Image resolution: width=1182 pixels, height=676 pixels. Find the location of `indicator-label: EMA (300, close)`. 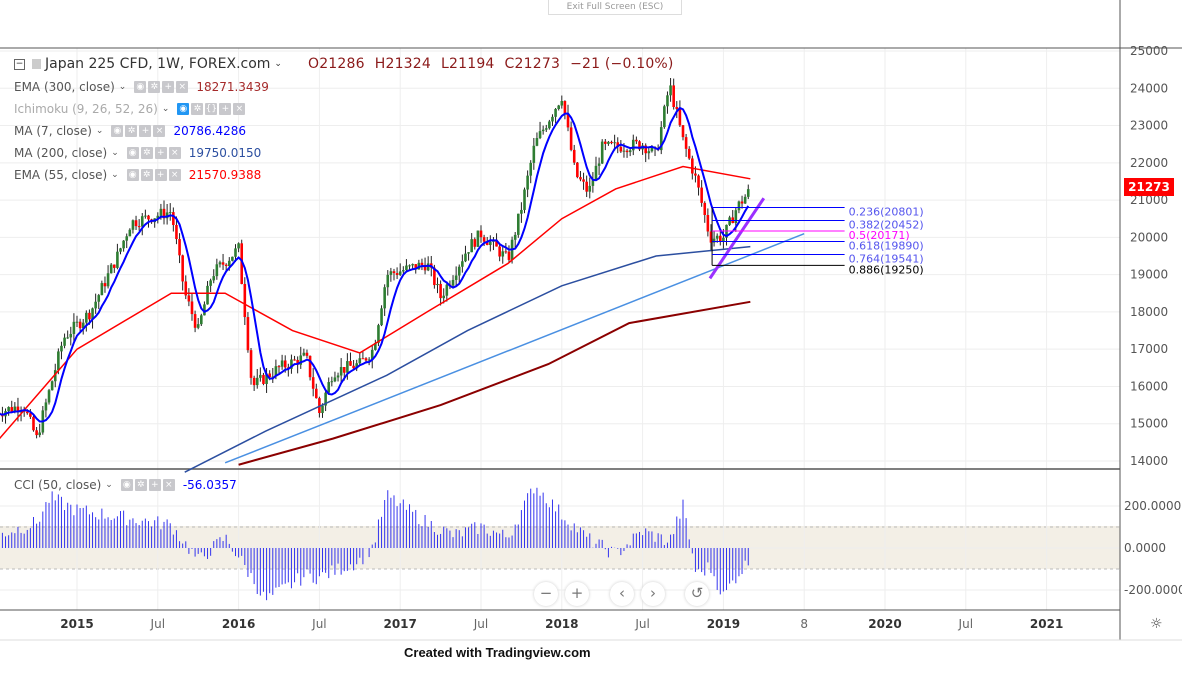

indicator-label: EMA (300, close) is located at coordinates (64, 87).